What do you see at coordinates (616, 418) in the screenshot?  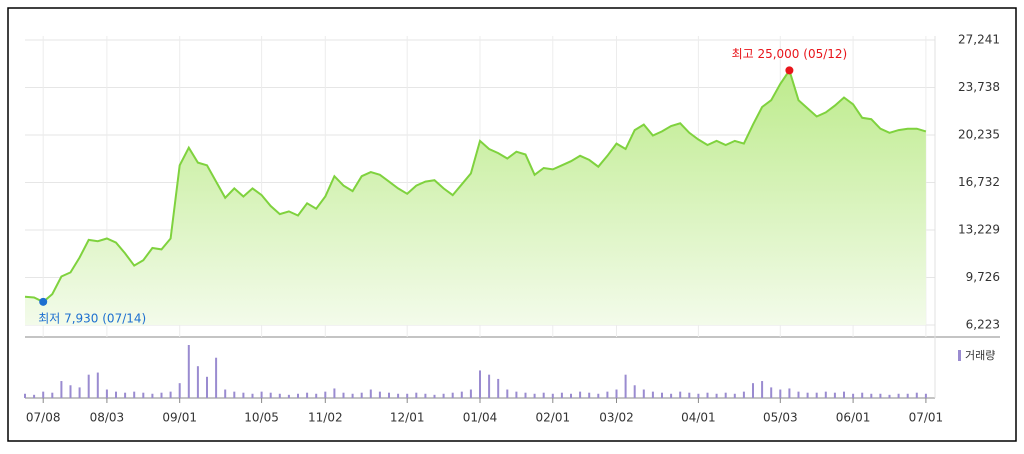 I see `x-tick-label: 03/02` at bounding box center [616, 418].